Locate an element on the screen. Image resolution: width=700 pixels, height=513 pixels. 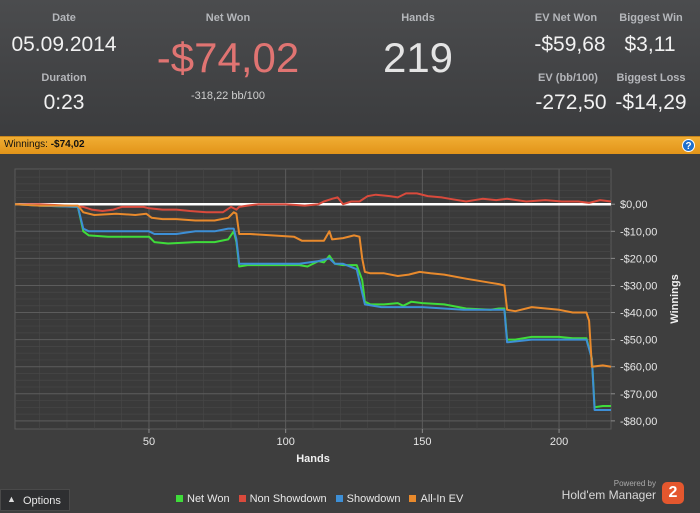
x-tick-label: 50 is located at coordinates (149, 442).